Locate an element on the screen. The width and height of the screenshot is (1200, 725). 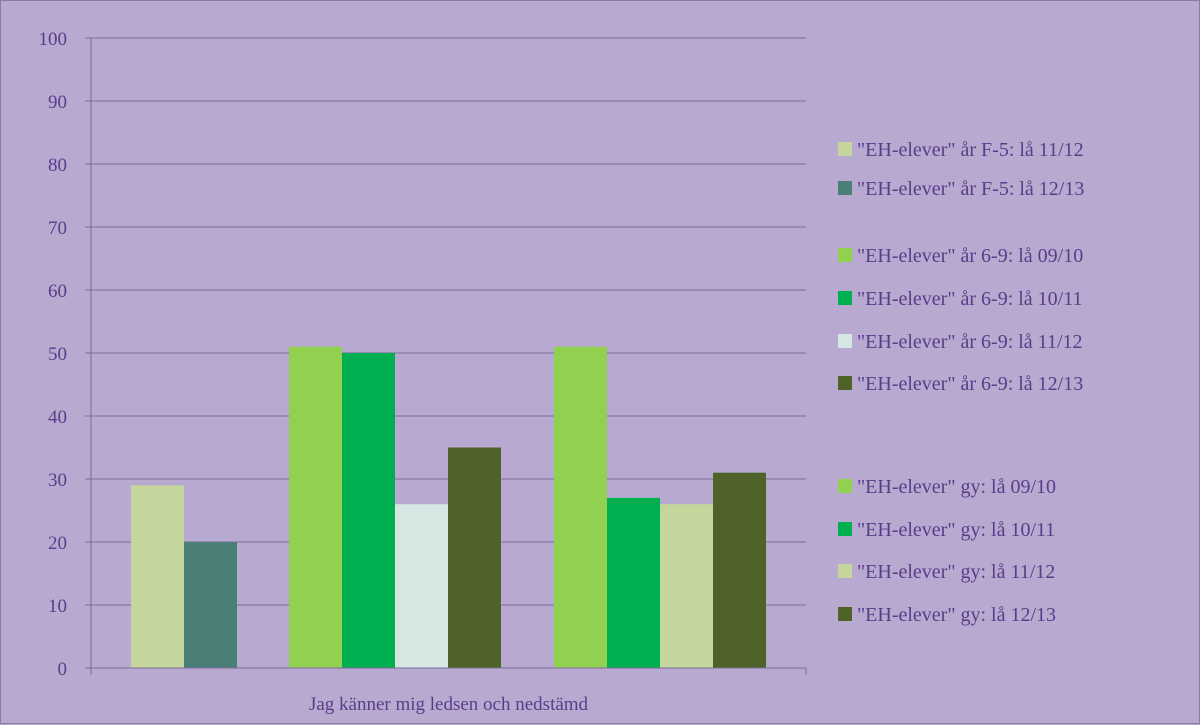
legend-label: "EH-elever" gy: lå 11/12 is located at coordinates (956, 572).